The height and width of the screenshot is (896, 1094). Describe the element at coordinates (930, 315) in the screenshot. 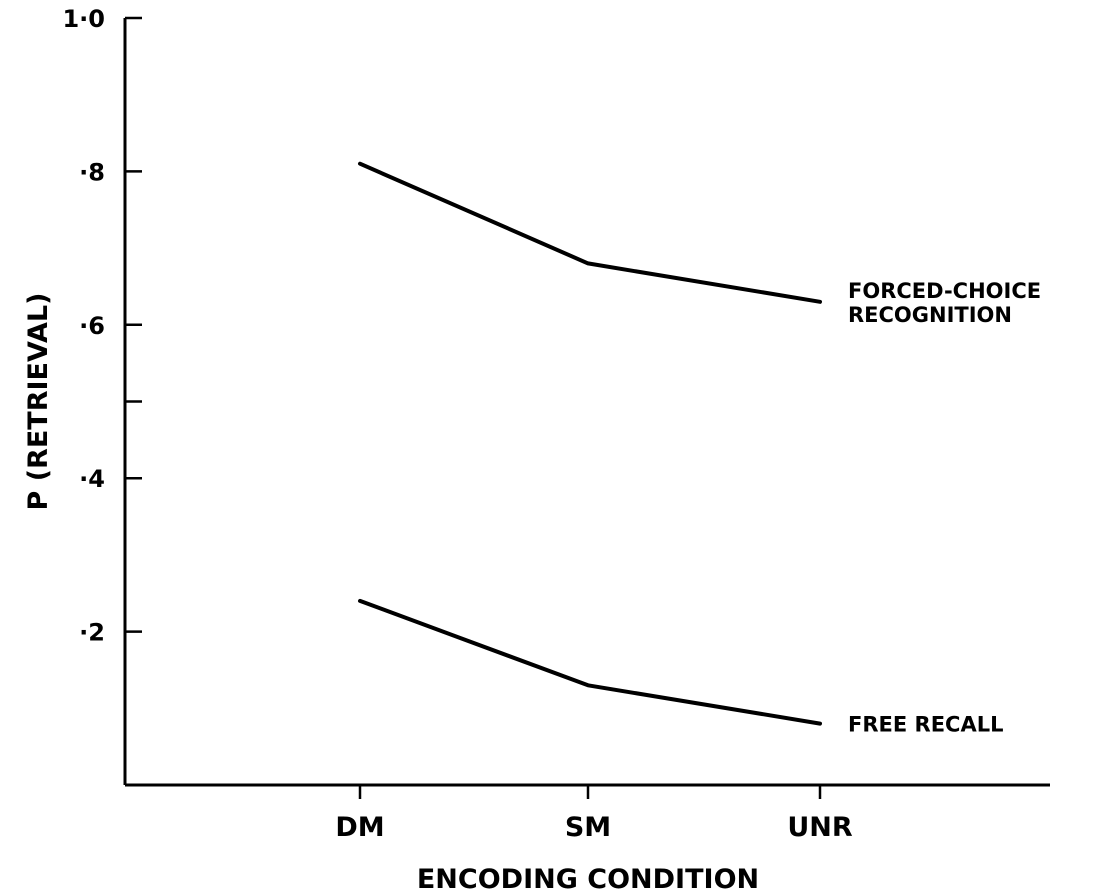

I see `series-label: RECOGNITION` at that location.